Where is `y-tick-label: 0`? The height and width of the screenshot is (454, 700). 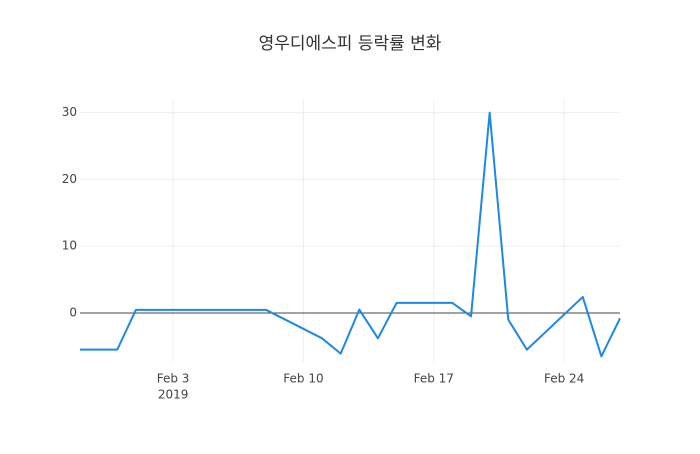 y-tick-label: 0 is located at coordinates (73, 312).